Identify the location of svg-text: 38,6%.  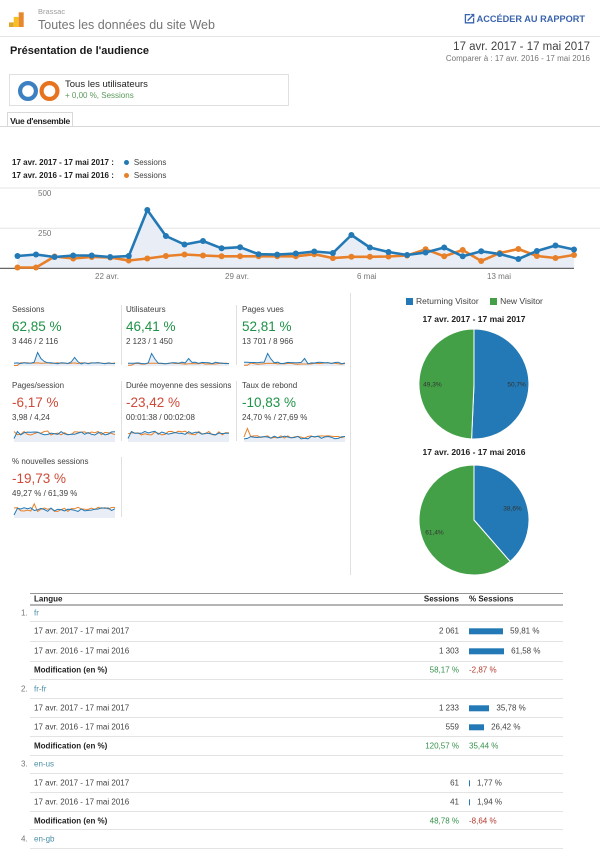
(512, 509).